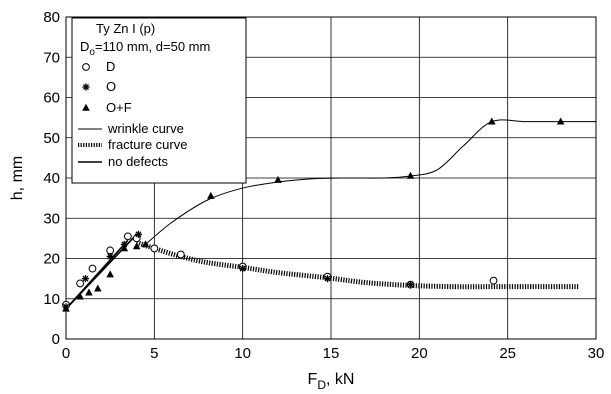 The image size is (611, 394). I want to click on x-tick-label: 5, so click(154, 353).